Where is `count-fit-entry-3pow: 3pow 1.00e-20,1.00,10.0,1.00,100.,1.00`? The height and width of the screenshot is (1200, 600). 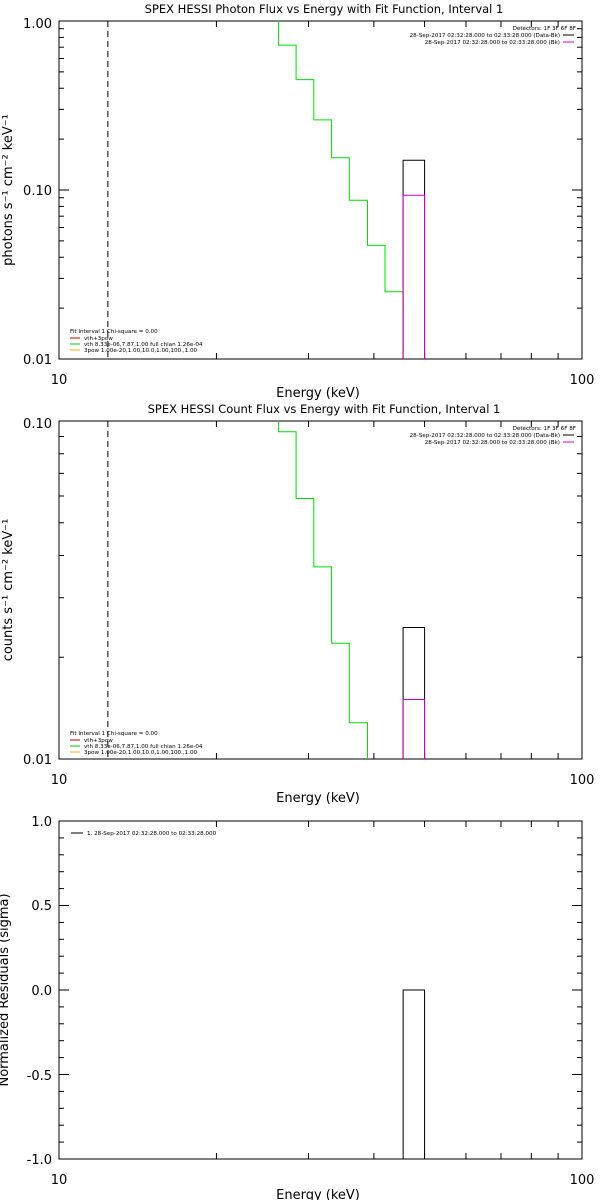
count-fit-entry-3pow: 3pow 1.00e-20,1.00,10.0,1.00,100.,1.00 is located at coordinates (141, 753).